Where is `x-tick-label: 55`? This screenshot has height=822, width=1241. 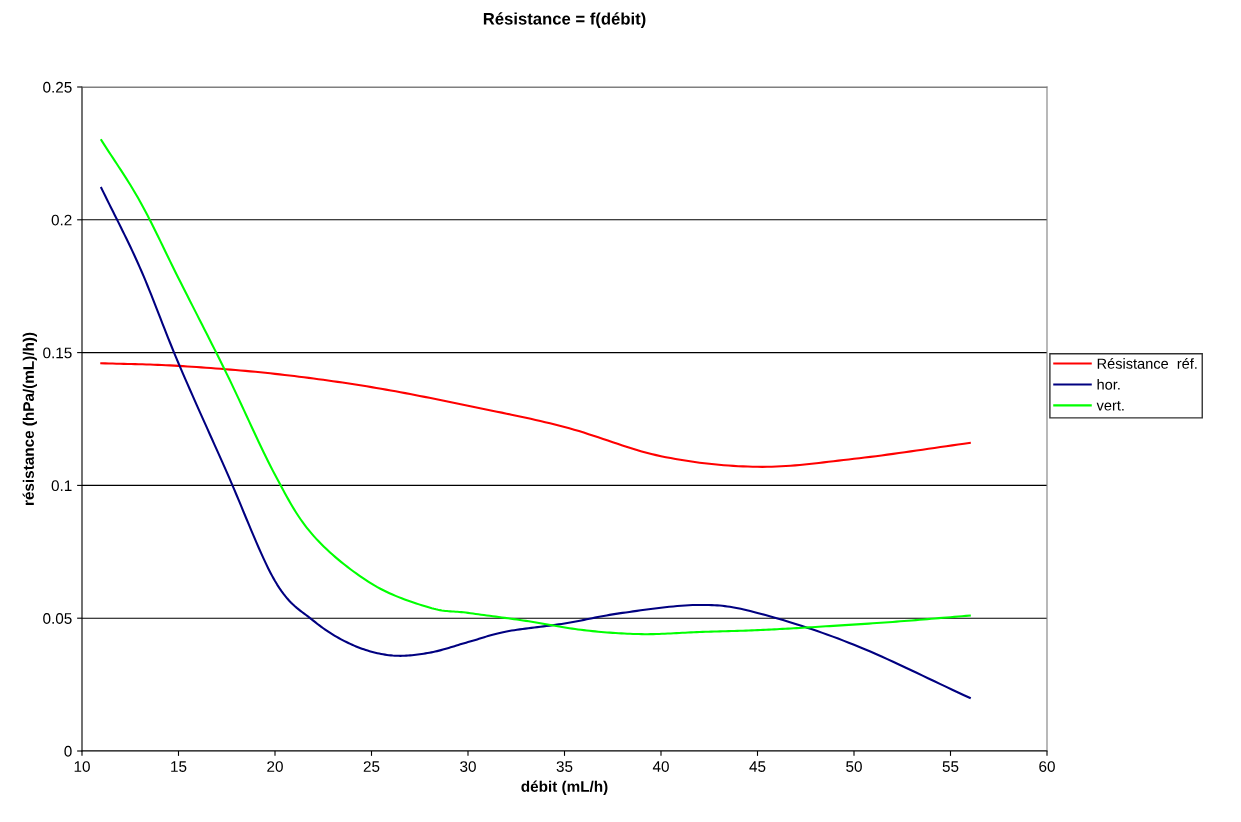 x-tick-label: 55 is located at coordinates (950, 766).